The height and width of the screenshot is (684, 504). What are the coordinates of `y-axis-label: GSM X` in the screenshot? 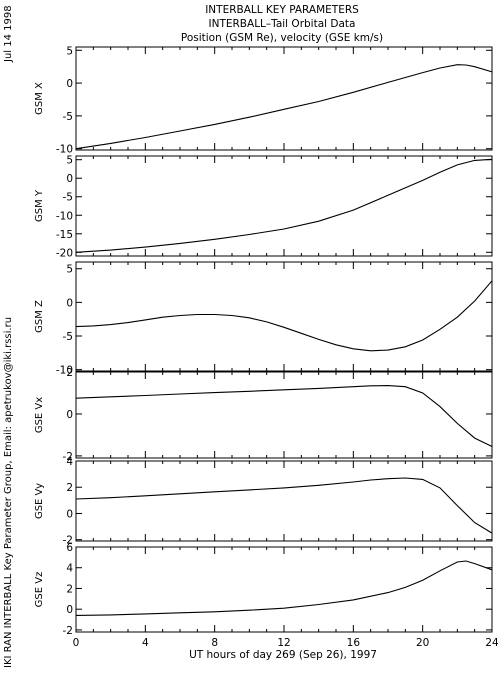 It's located at (39, 98).